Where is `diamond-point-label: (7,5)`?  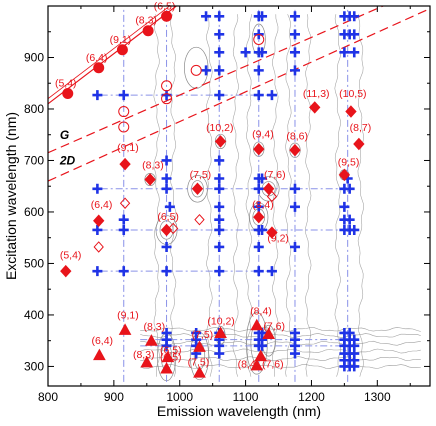 diamond-point-label: (7,5) is located at coordinates (201, 175).